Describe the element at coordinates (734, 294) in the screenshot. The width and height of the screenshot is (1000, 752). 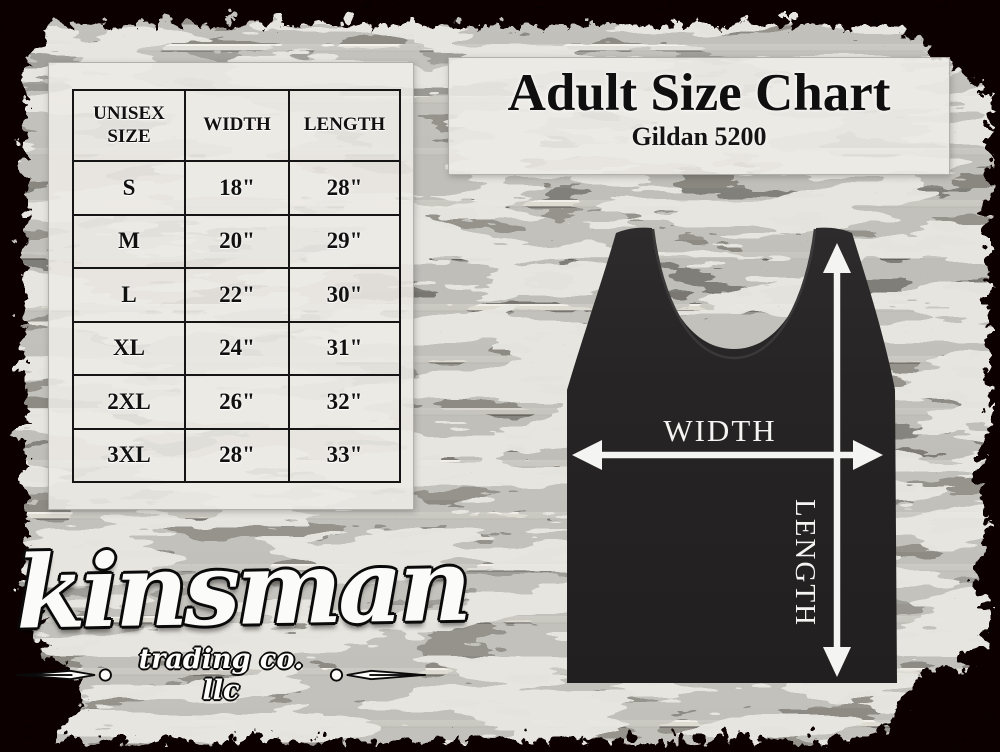
I see `neckline-band` at that location.